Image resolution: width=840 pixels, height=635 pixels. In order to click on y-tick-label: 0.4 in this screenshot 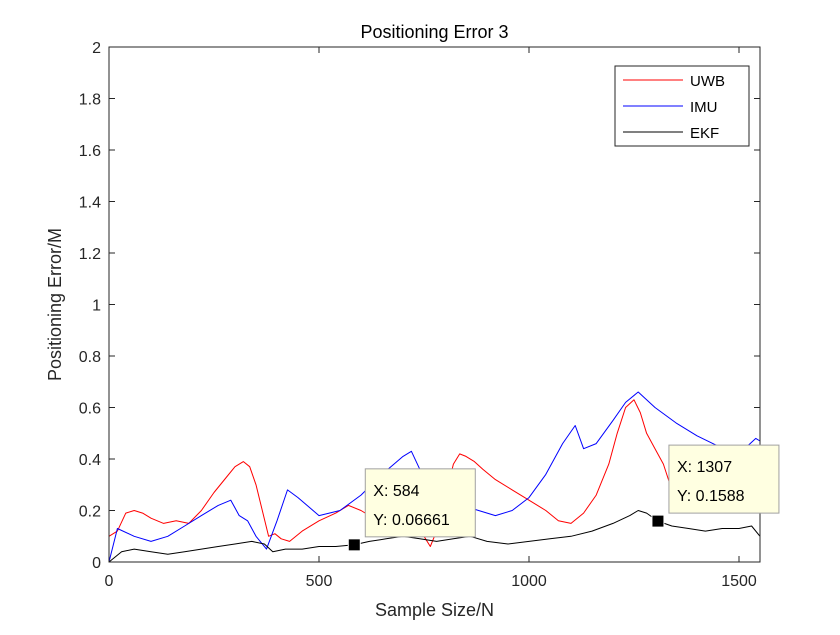, I will do `click(90, 460)`.